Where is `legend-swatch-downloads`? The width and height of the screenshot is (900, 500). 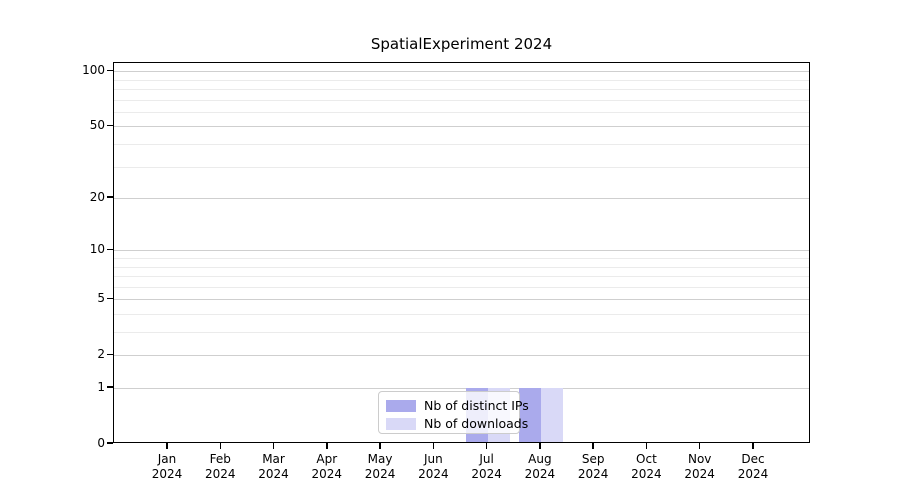
legend-swatch-downloads is located at coordinates (401, 423).